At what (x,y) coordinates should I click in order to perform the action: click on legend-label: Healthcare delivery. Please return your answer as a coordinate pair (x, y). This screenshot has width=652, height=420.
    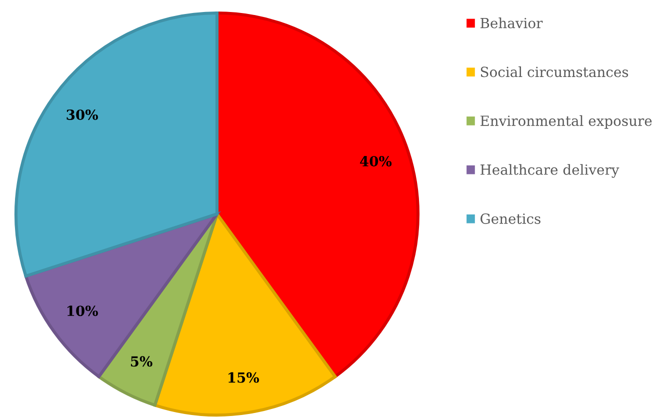
    Looking at the image, I should click on (550, 171).